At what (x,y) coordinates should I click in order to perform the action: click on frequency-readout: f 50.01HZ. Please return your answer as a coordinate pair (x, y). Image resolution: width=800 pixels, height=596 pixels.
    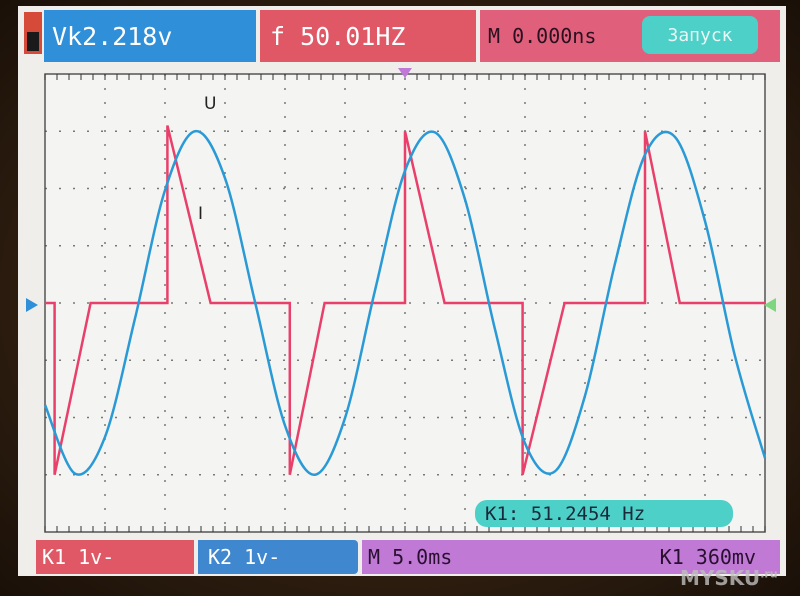
    Looking at the image, I should click on (368, 36).